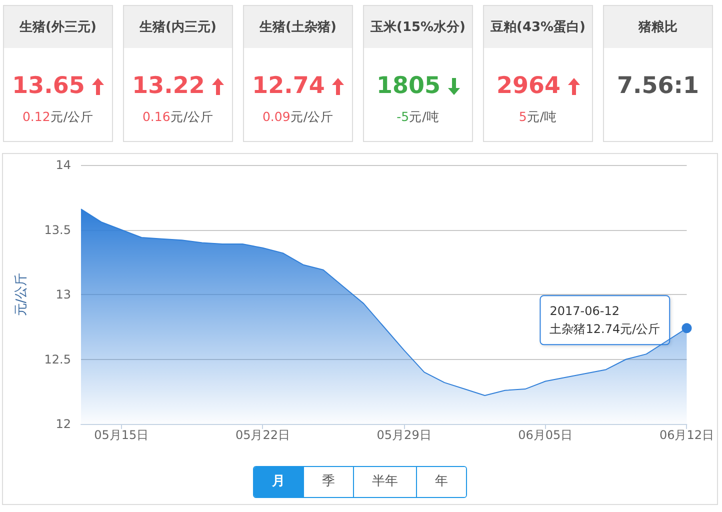 The height and width of the screenshot is (512, 722). Describe the element at coordinates (605, 320) in the screenshot. I see `annotation: 2017-06-12 土杂猪12.74元/公斤` at that location.